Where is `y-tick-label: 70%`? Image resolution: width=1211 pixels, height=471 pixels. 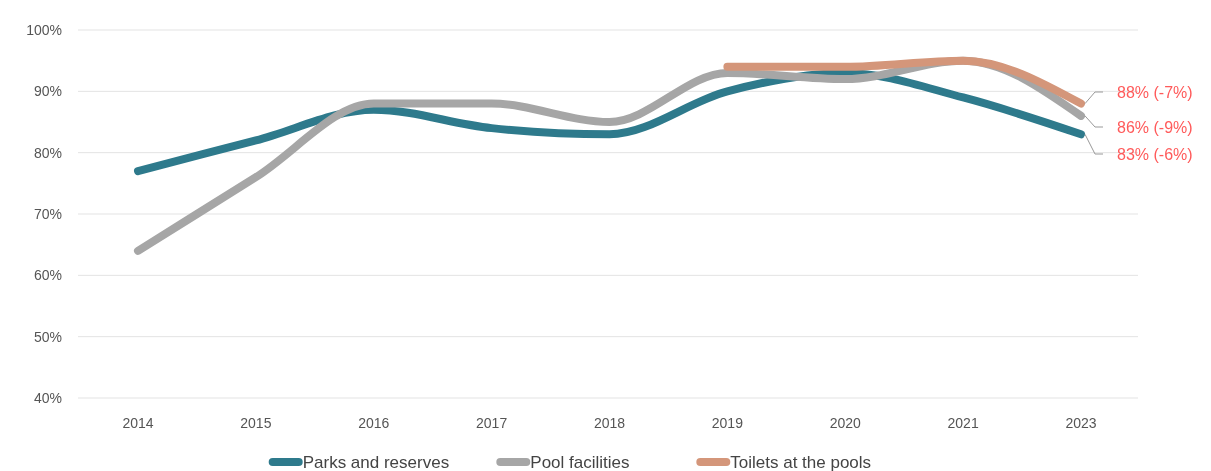 y-tick-label: 70% is located at coordinates (47, 213).